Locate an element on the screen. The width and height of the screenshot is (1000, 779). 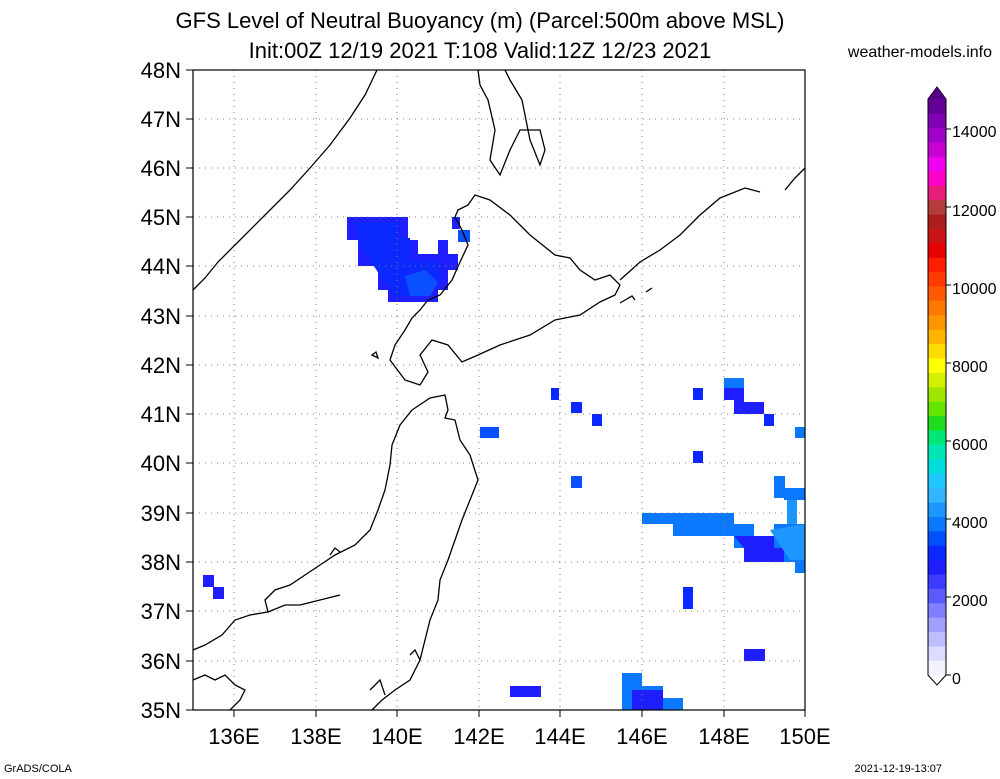
colorbar-top-arrow is located at coordinates (937, 93).